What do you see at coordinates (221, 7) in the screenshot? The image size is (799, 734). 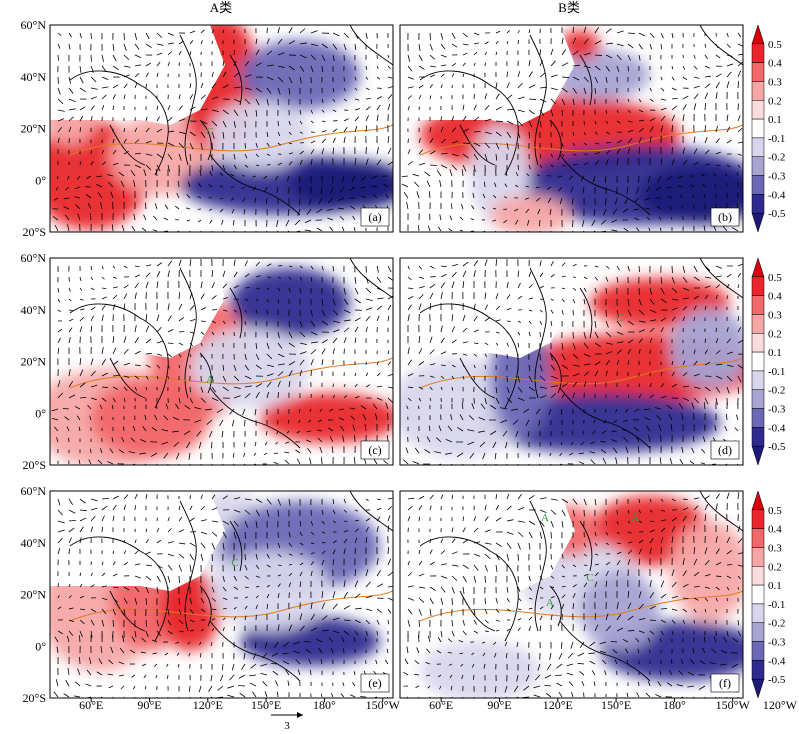 I see `column-title-a: A类` at bounding box center [221, 7].